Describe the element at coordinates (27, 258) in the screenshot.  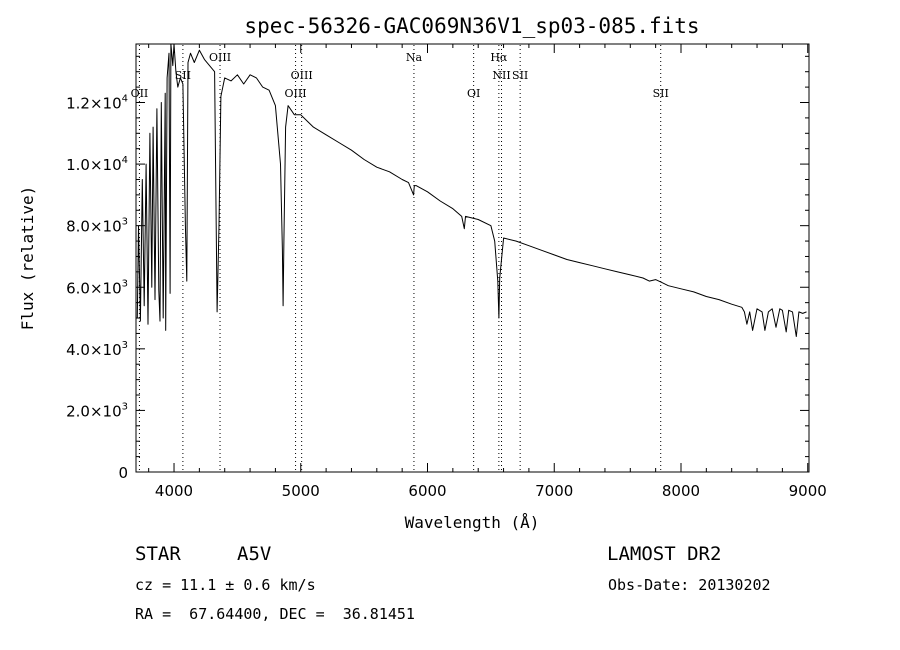
I see `y-axis-label: Flux (relative)` at that location.